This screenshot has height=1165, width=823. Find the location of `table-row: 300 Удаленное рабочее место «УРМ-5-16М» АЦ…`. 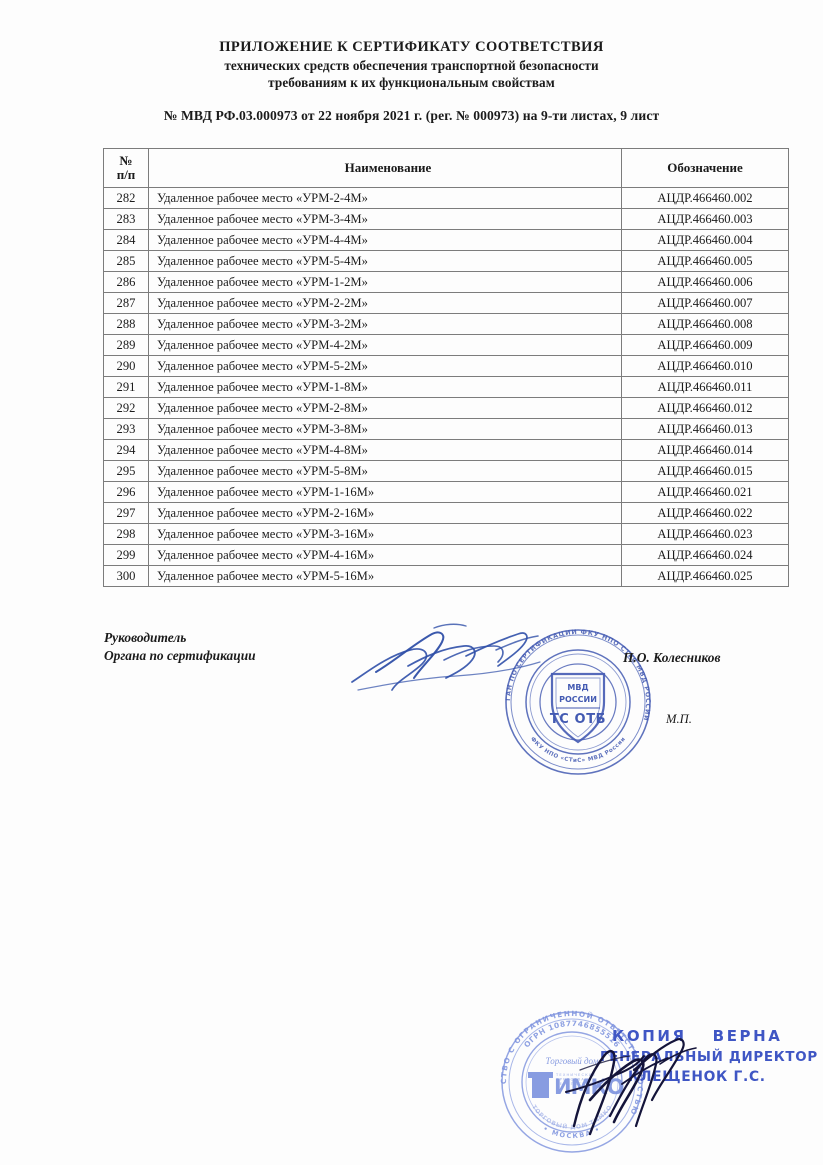

table-row: 300 Удаленное рабочее место «УРМ-5-16М» АЦ… is located at coordinates (446, 576).